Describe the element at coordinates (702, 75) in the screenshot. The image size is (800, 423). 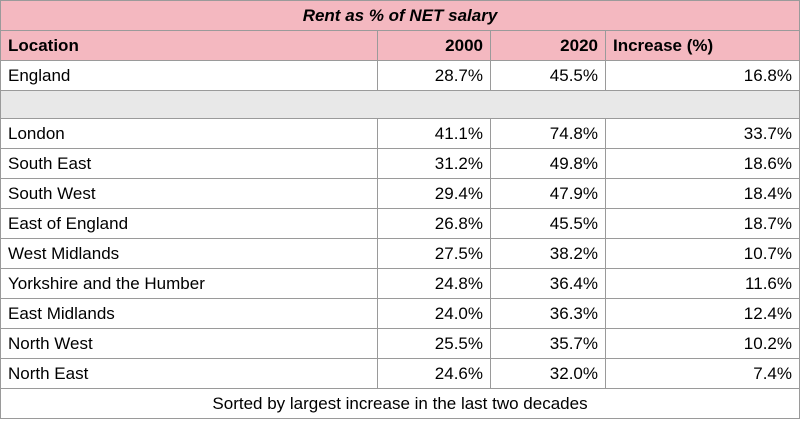
I see `summary-increase: 16.8%` at that location.